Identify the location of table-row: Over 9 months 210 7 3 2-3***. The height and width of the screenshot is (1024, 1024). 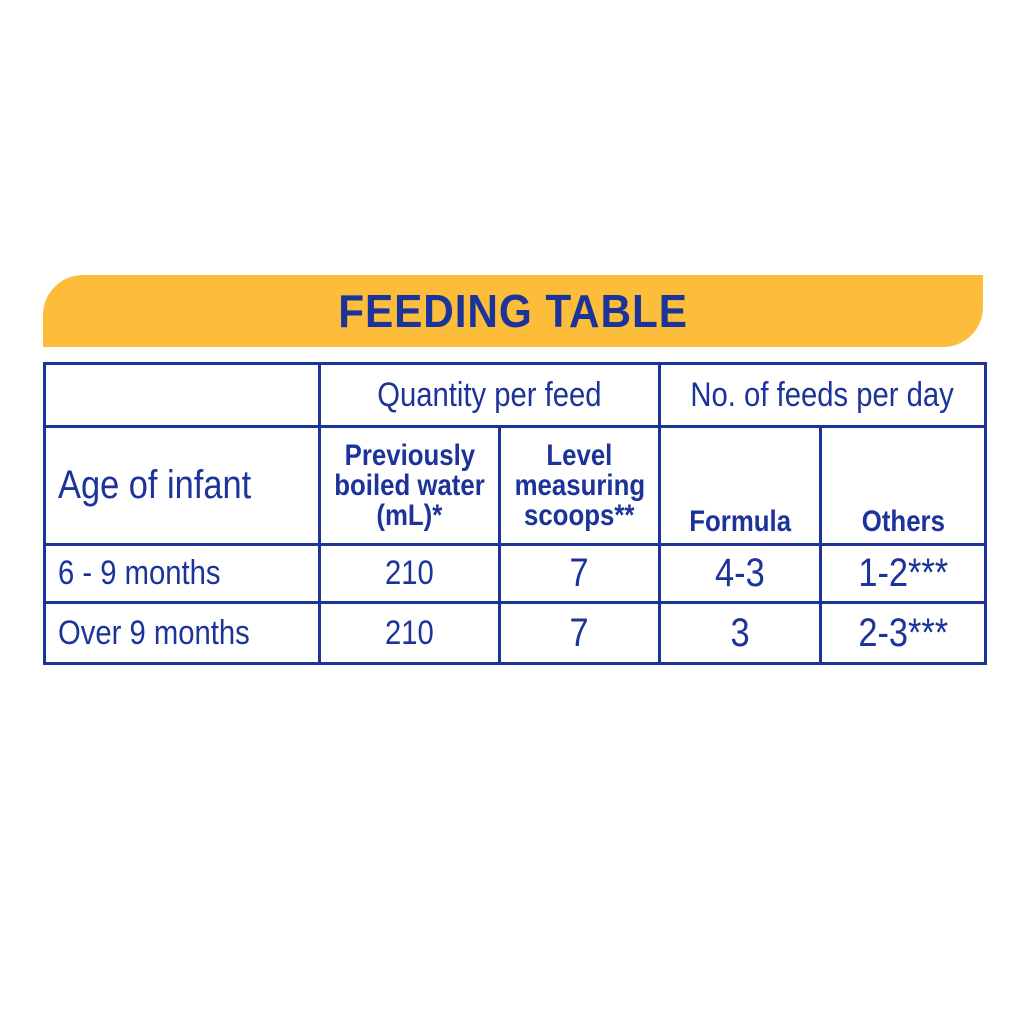
(515, 633).